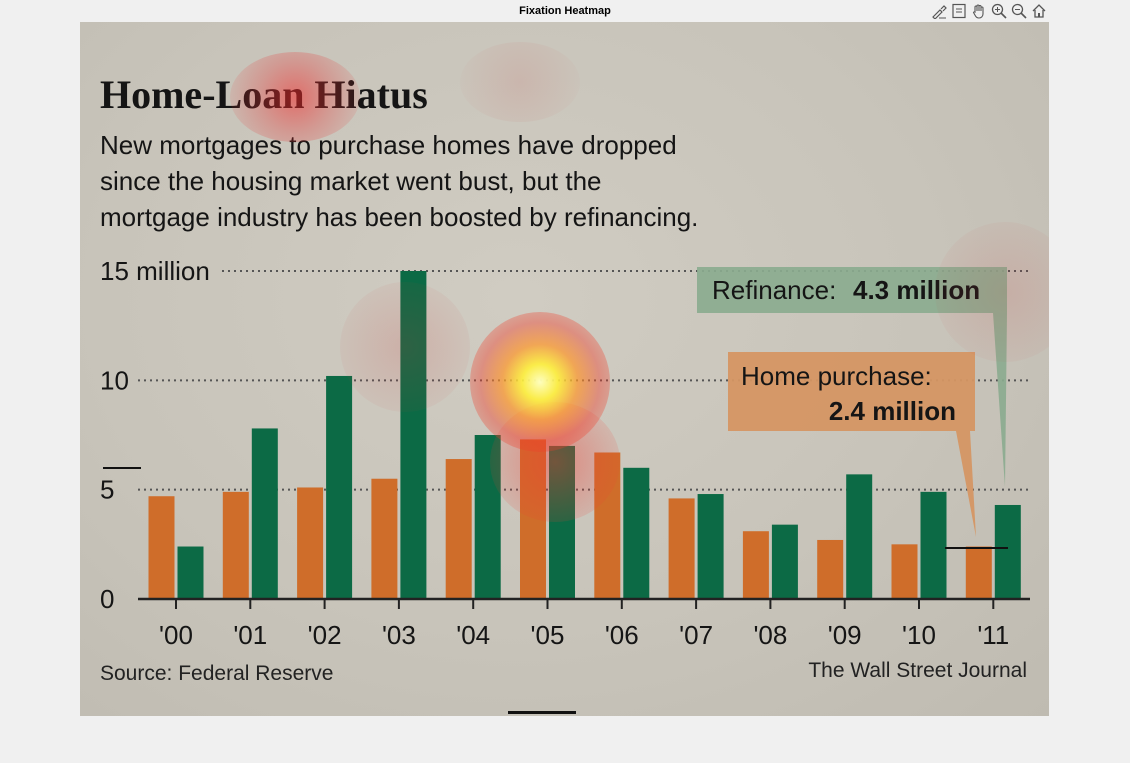  What do you see at coordinates (473, 635) in the screenshot?
I see `x-tick-label: '04` at bounding box center [473, 635].